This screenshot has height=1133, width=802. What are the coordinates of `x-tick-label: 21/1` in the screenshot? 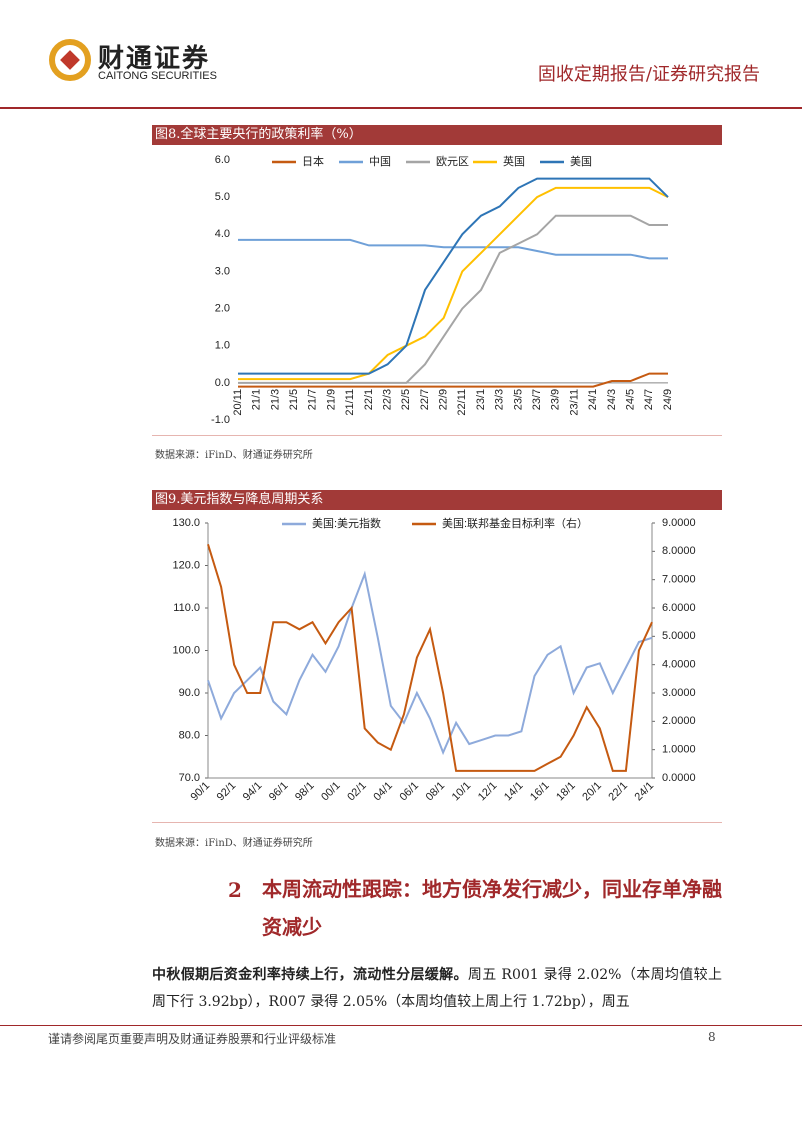 It's located at (257, 399).